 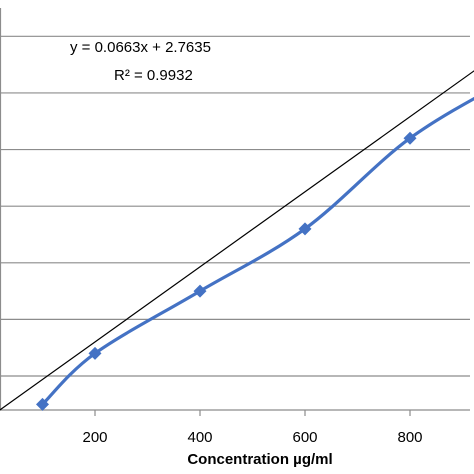 I want to click on trendline-equation: y = 0.0663x + 2.7635, so click(x=140, y=47).